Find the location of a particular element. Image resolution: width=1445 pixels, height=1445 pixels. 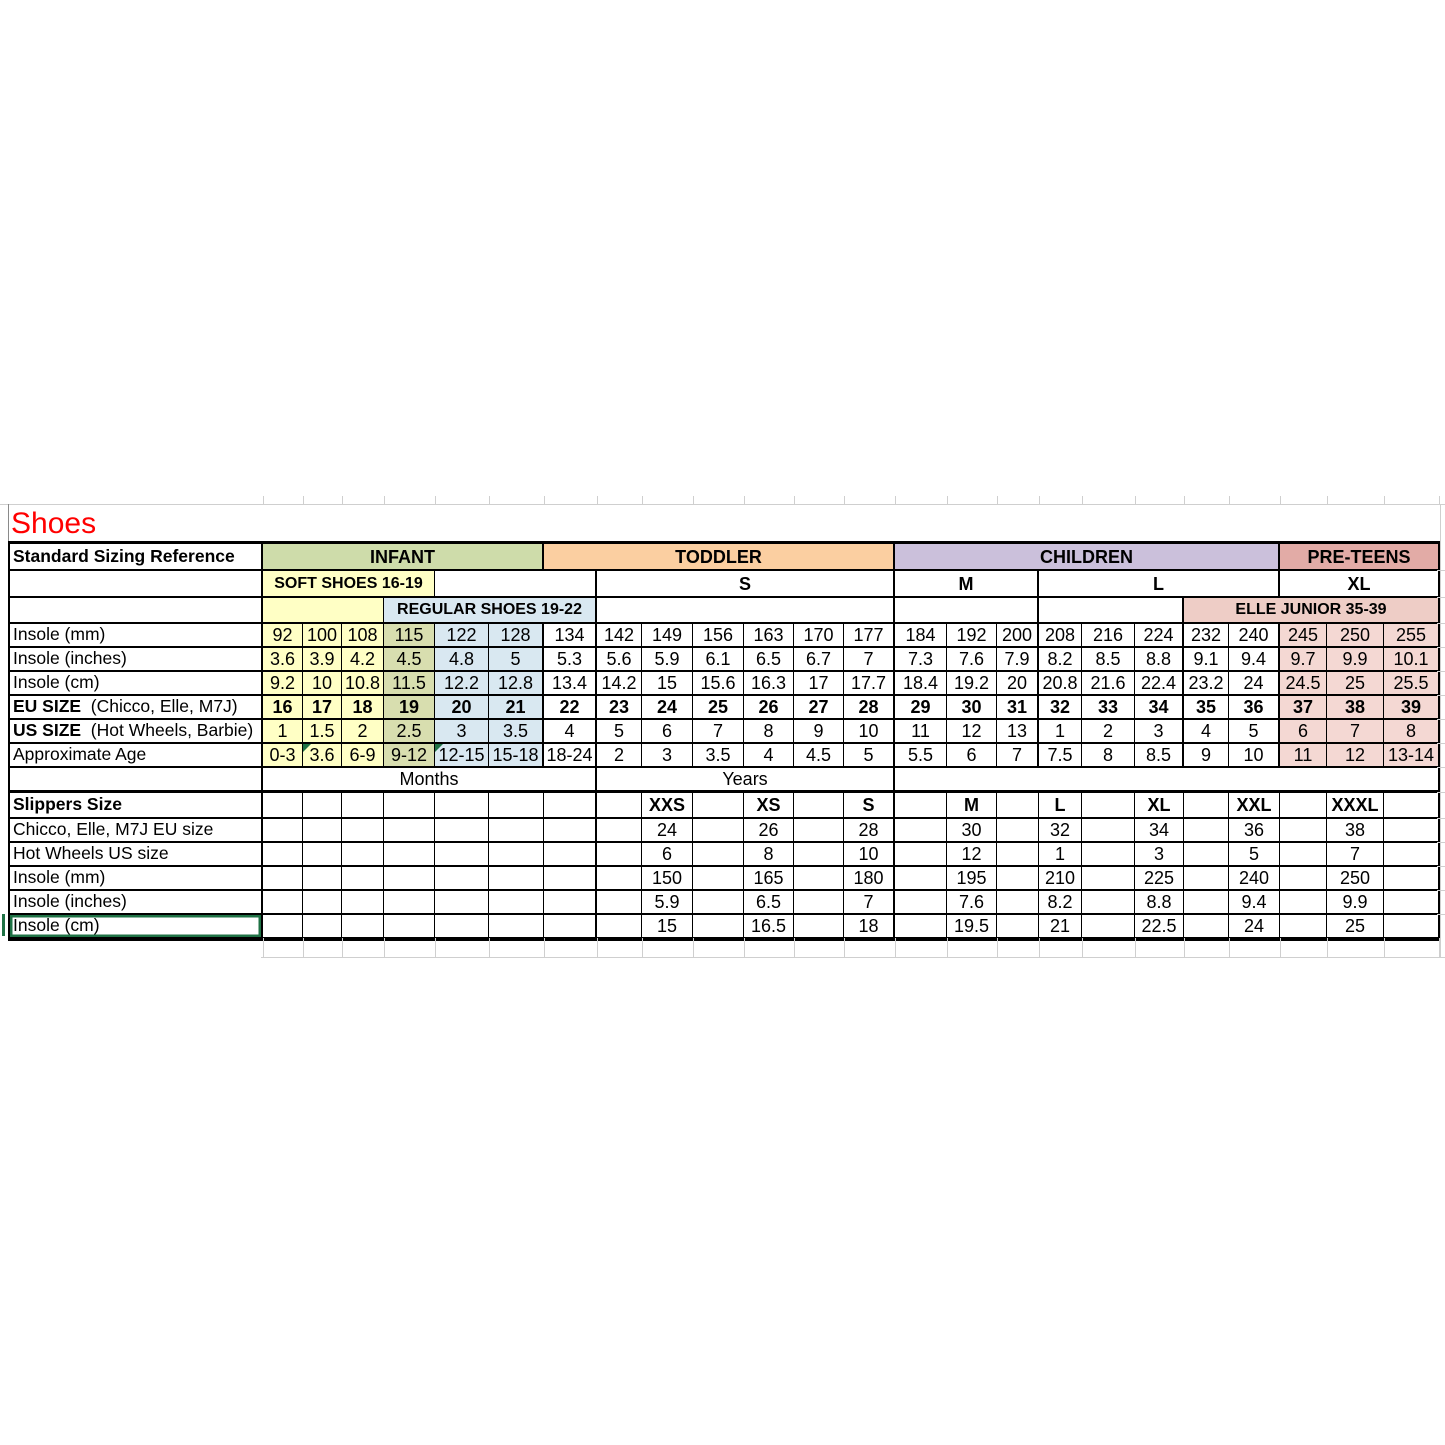

cell-insole-inches-184: 7.3 is located at coordinates (921, 660).